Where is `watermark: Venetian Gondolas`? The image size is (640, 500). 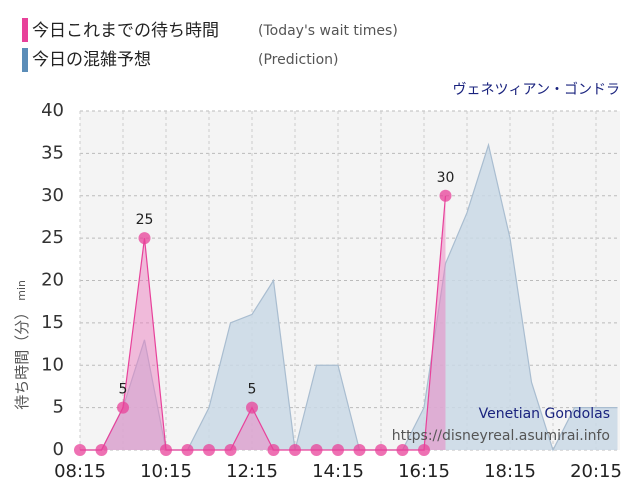
watermark: Venetian Gondolas is located at coordinates (544, 414).